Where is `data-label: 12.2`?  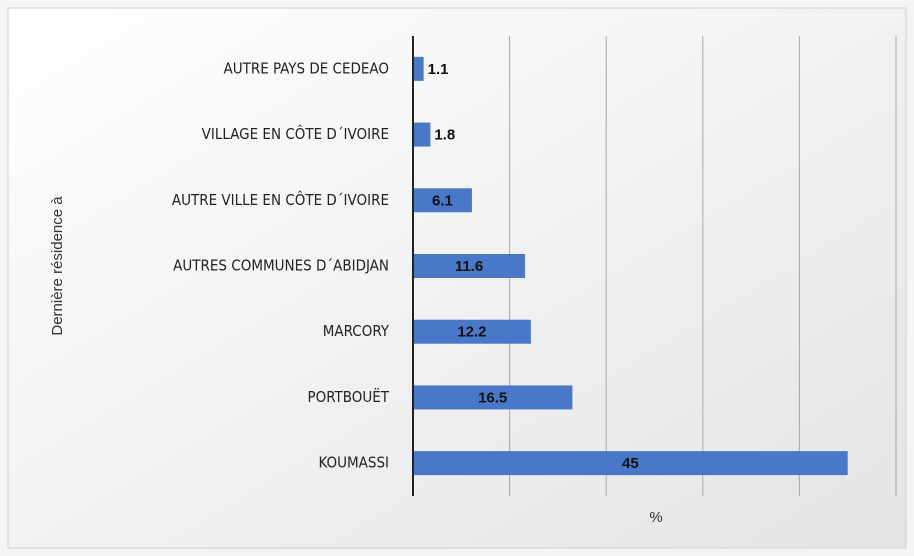 data-label: 12.2 is located at coordinates (471, 332).